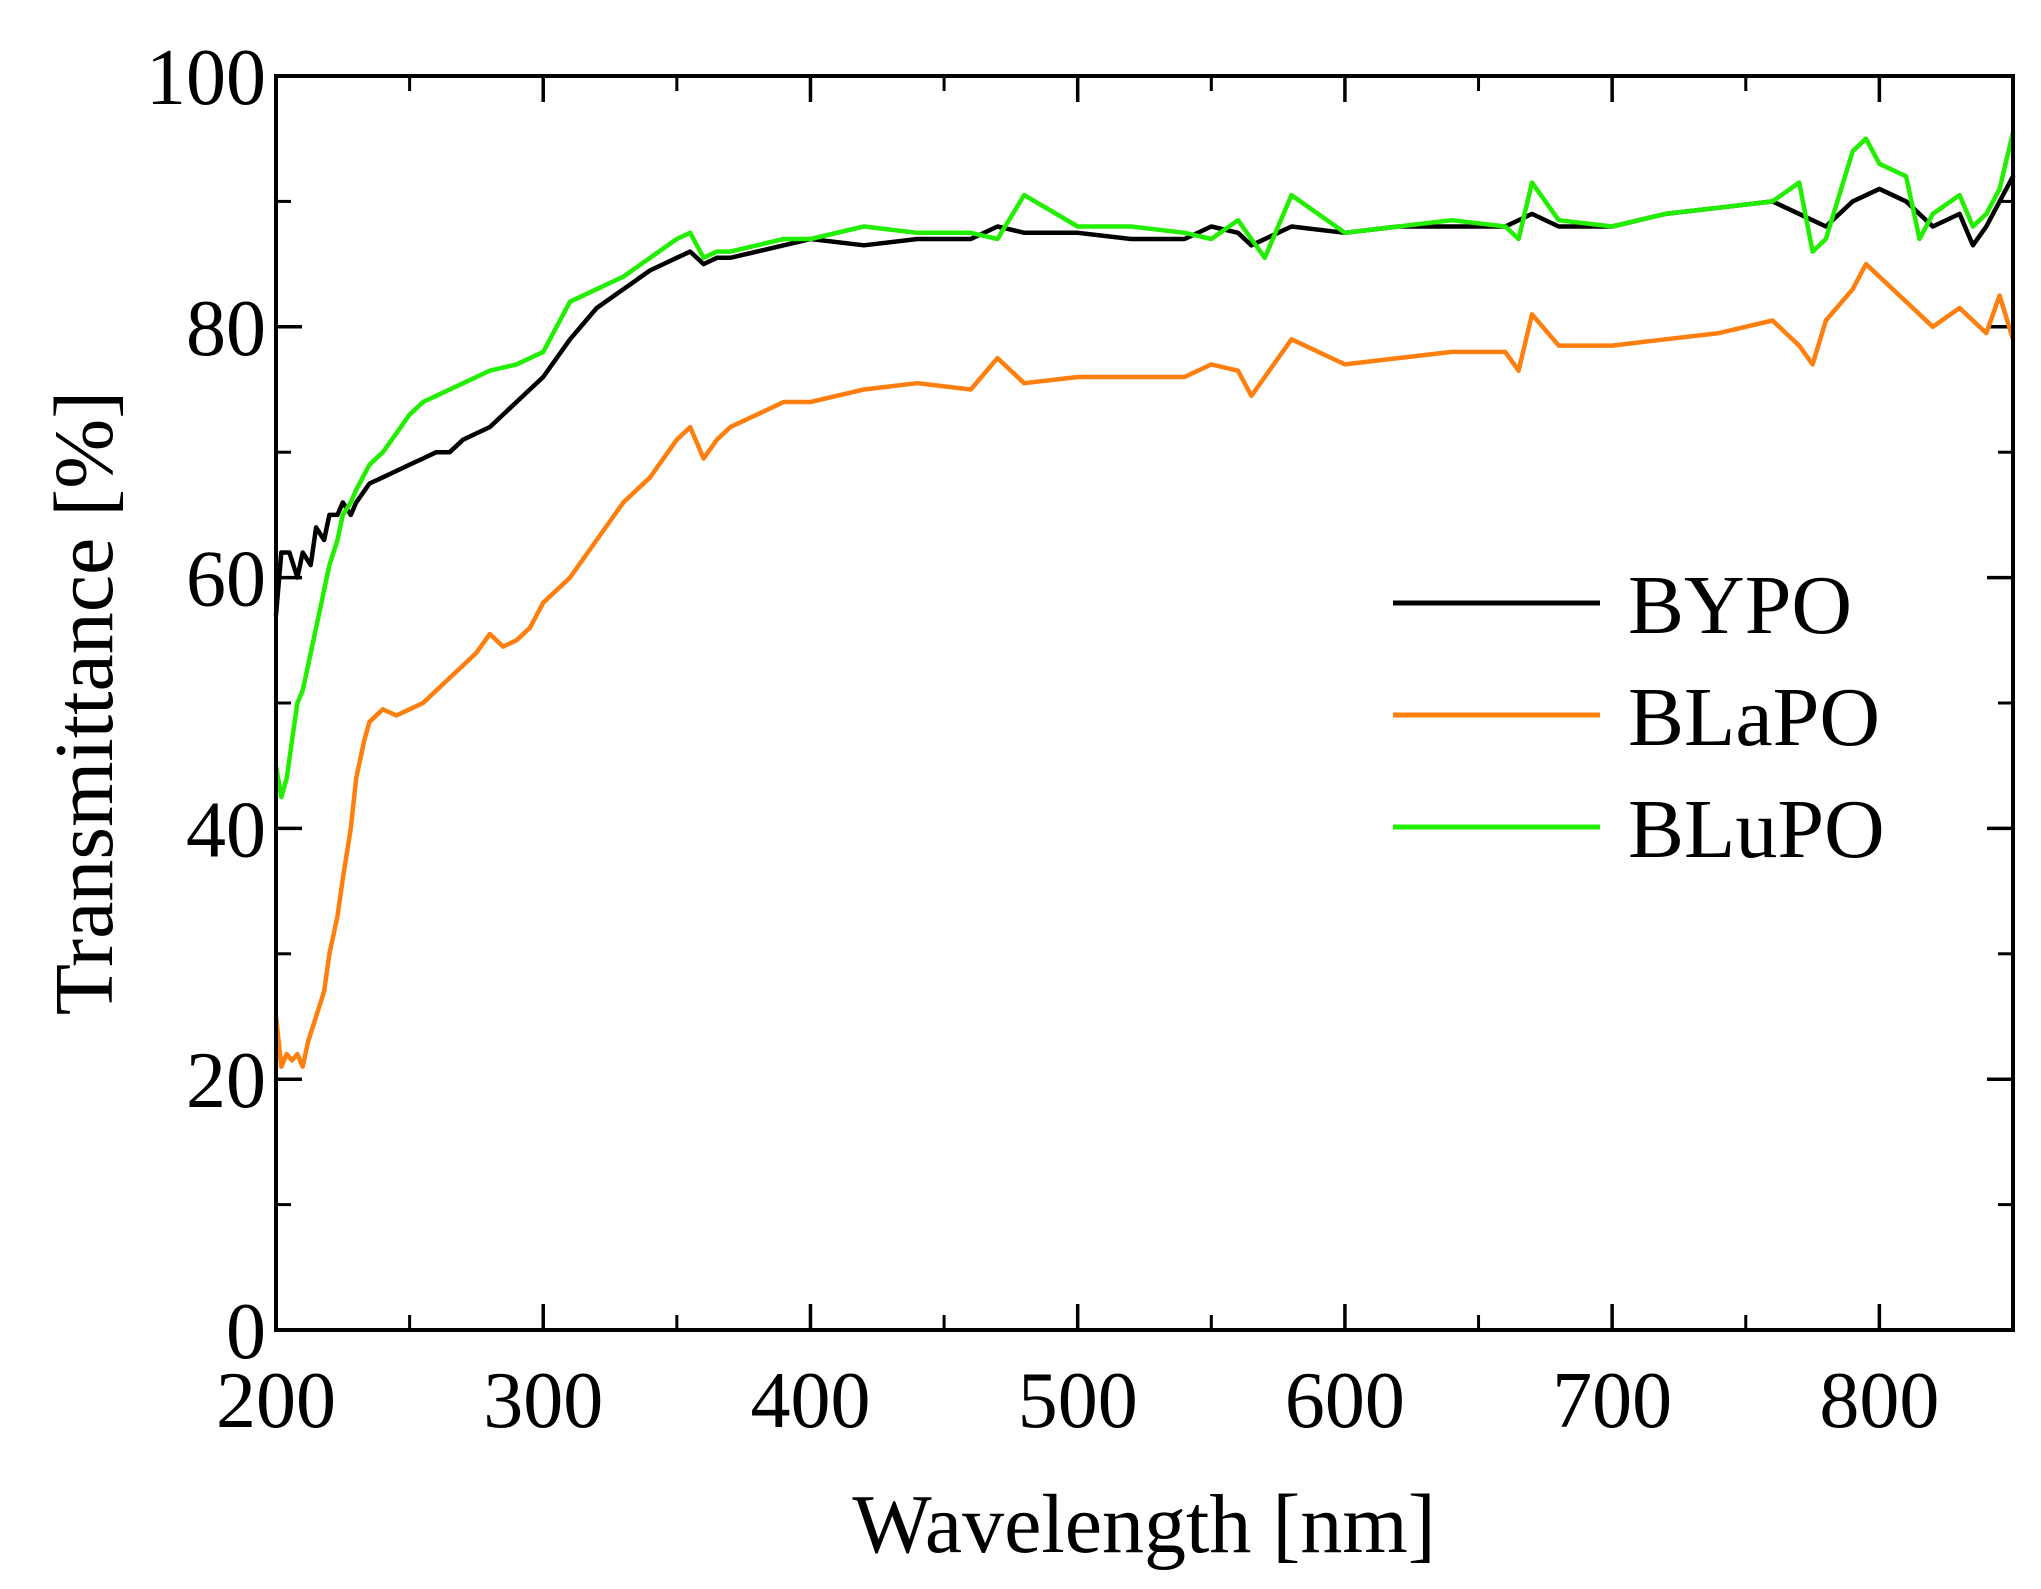 This screenshot has width=2041, height=1589. Describe the element at coordinates (84, 703) in the screenshot. I see `y-axis-title: Transmittance [%]` at that location.